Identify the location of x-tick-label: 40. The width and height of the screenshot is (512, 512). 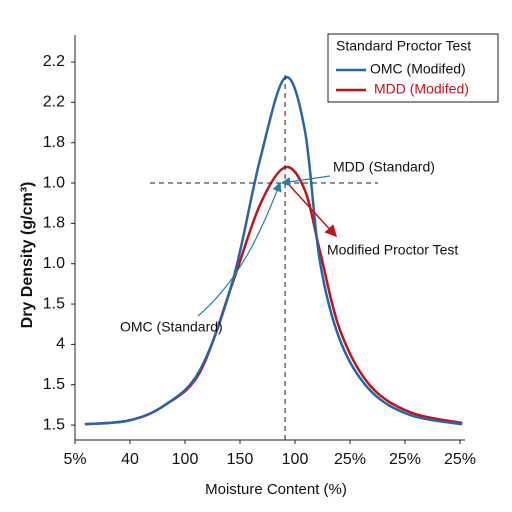
(130, 459).